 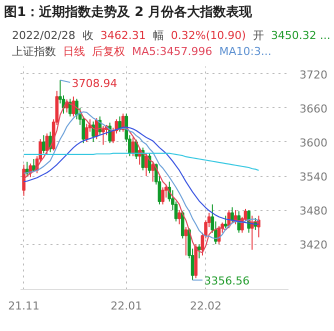 I want to click on y-tick-label: 3480, so click(x=314, y=211).